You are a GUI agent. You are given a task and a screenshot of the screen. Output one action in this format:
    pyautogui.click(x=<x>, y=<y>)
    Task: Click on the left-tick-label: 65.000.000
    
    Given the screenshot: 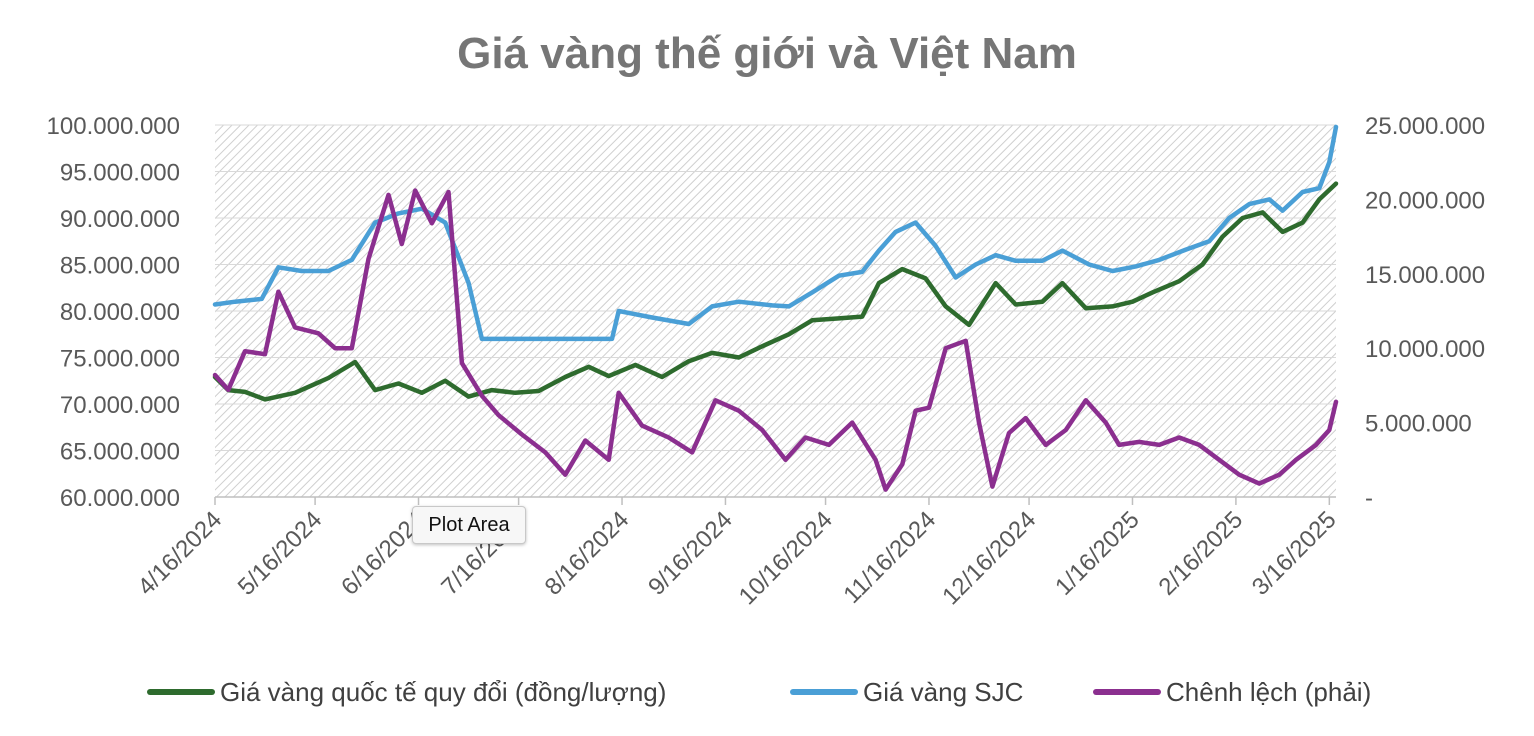 What is the action you would take?
    pyautogui.click(x=120, y=452)
    